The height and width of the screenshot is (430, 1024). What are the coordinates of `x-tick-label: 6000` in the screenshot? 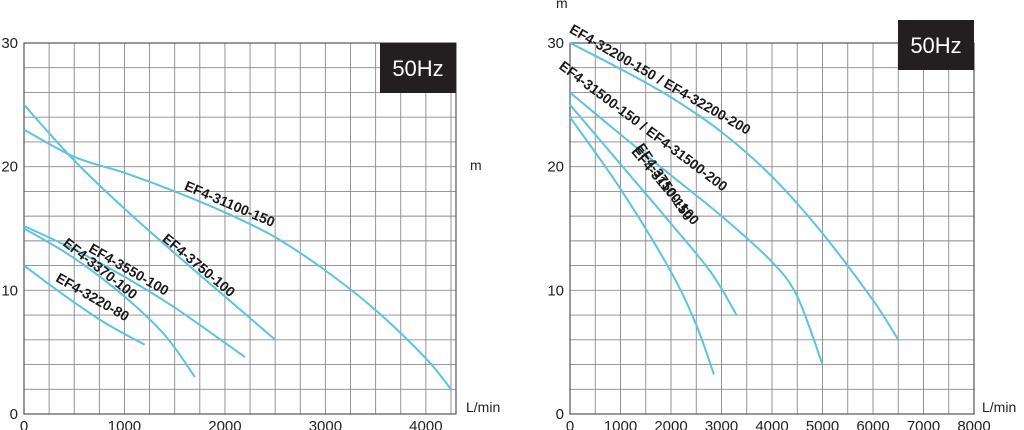 It's located at (872, 424).